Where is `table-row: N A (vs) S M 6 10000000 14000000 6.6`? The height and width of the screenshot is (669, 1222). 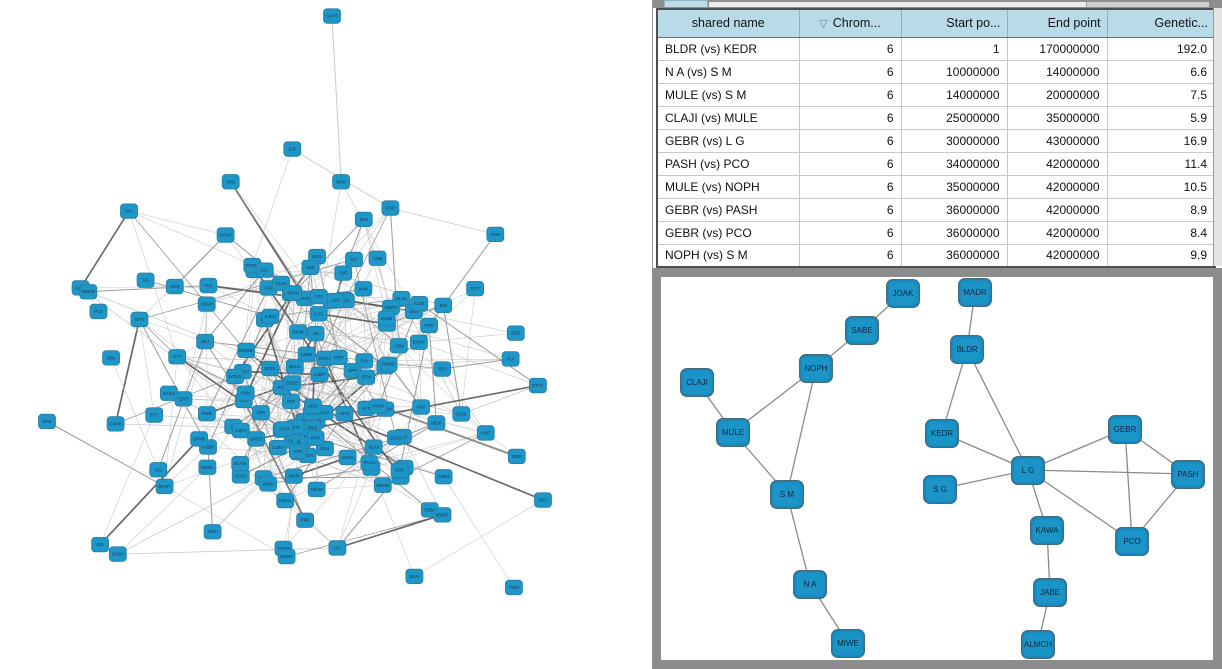
table-row: N A (vs) S M 6 10000000 14000000 6.6 is located at coordinates (936, 72).